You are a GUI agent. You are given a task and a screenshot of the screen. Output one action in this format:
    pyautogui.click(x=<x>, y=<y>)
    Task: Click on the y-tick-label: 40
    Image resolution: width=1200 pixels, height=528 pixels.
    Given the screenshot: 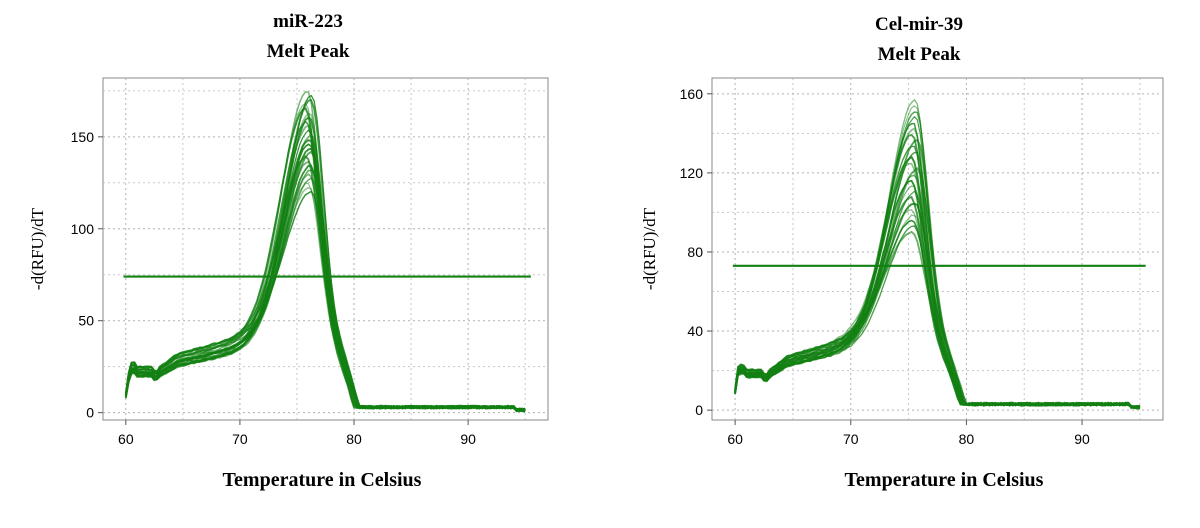 What is the action you would take?
    pyautogui.click(x=695, y=331)
    